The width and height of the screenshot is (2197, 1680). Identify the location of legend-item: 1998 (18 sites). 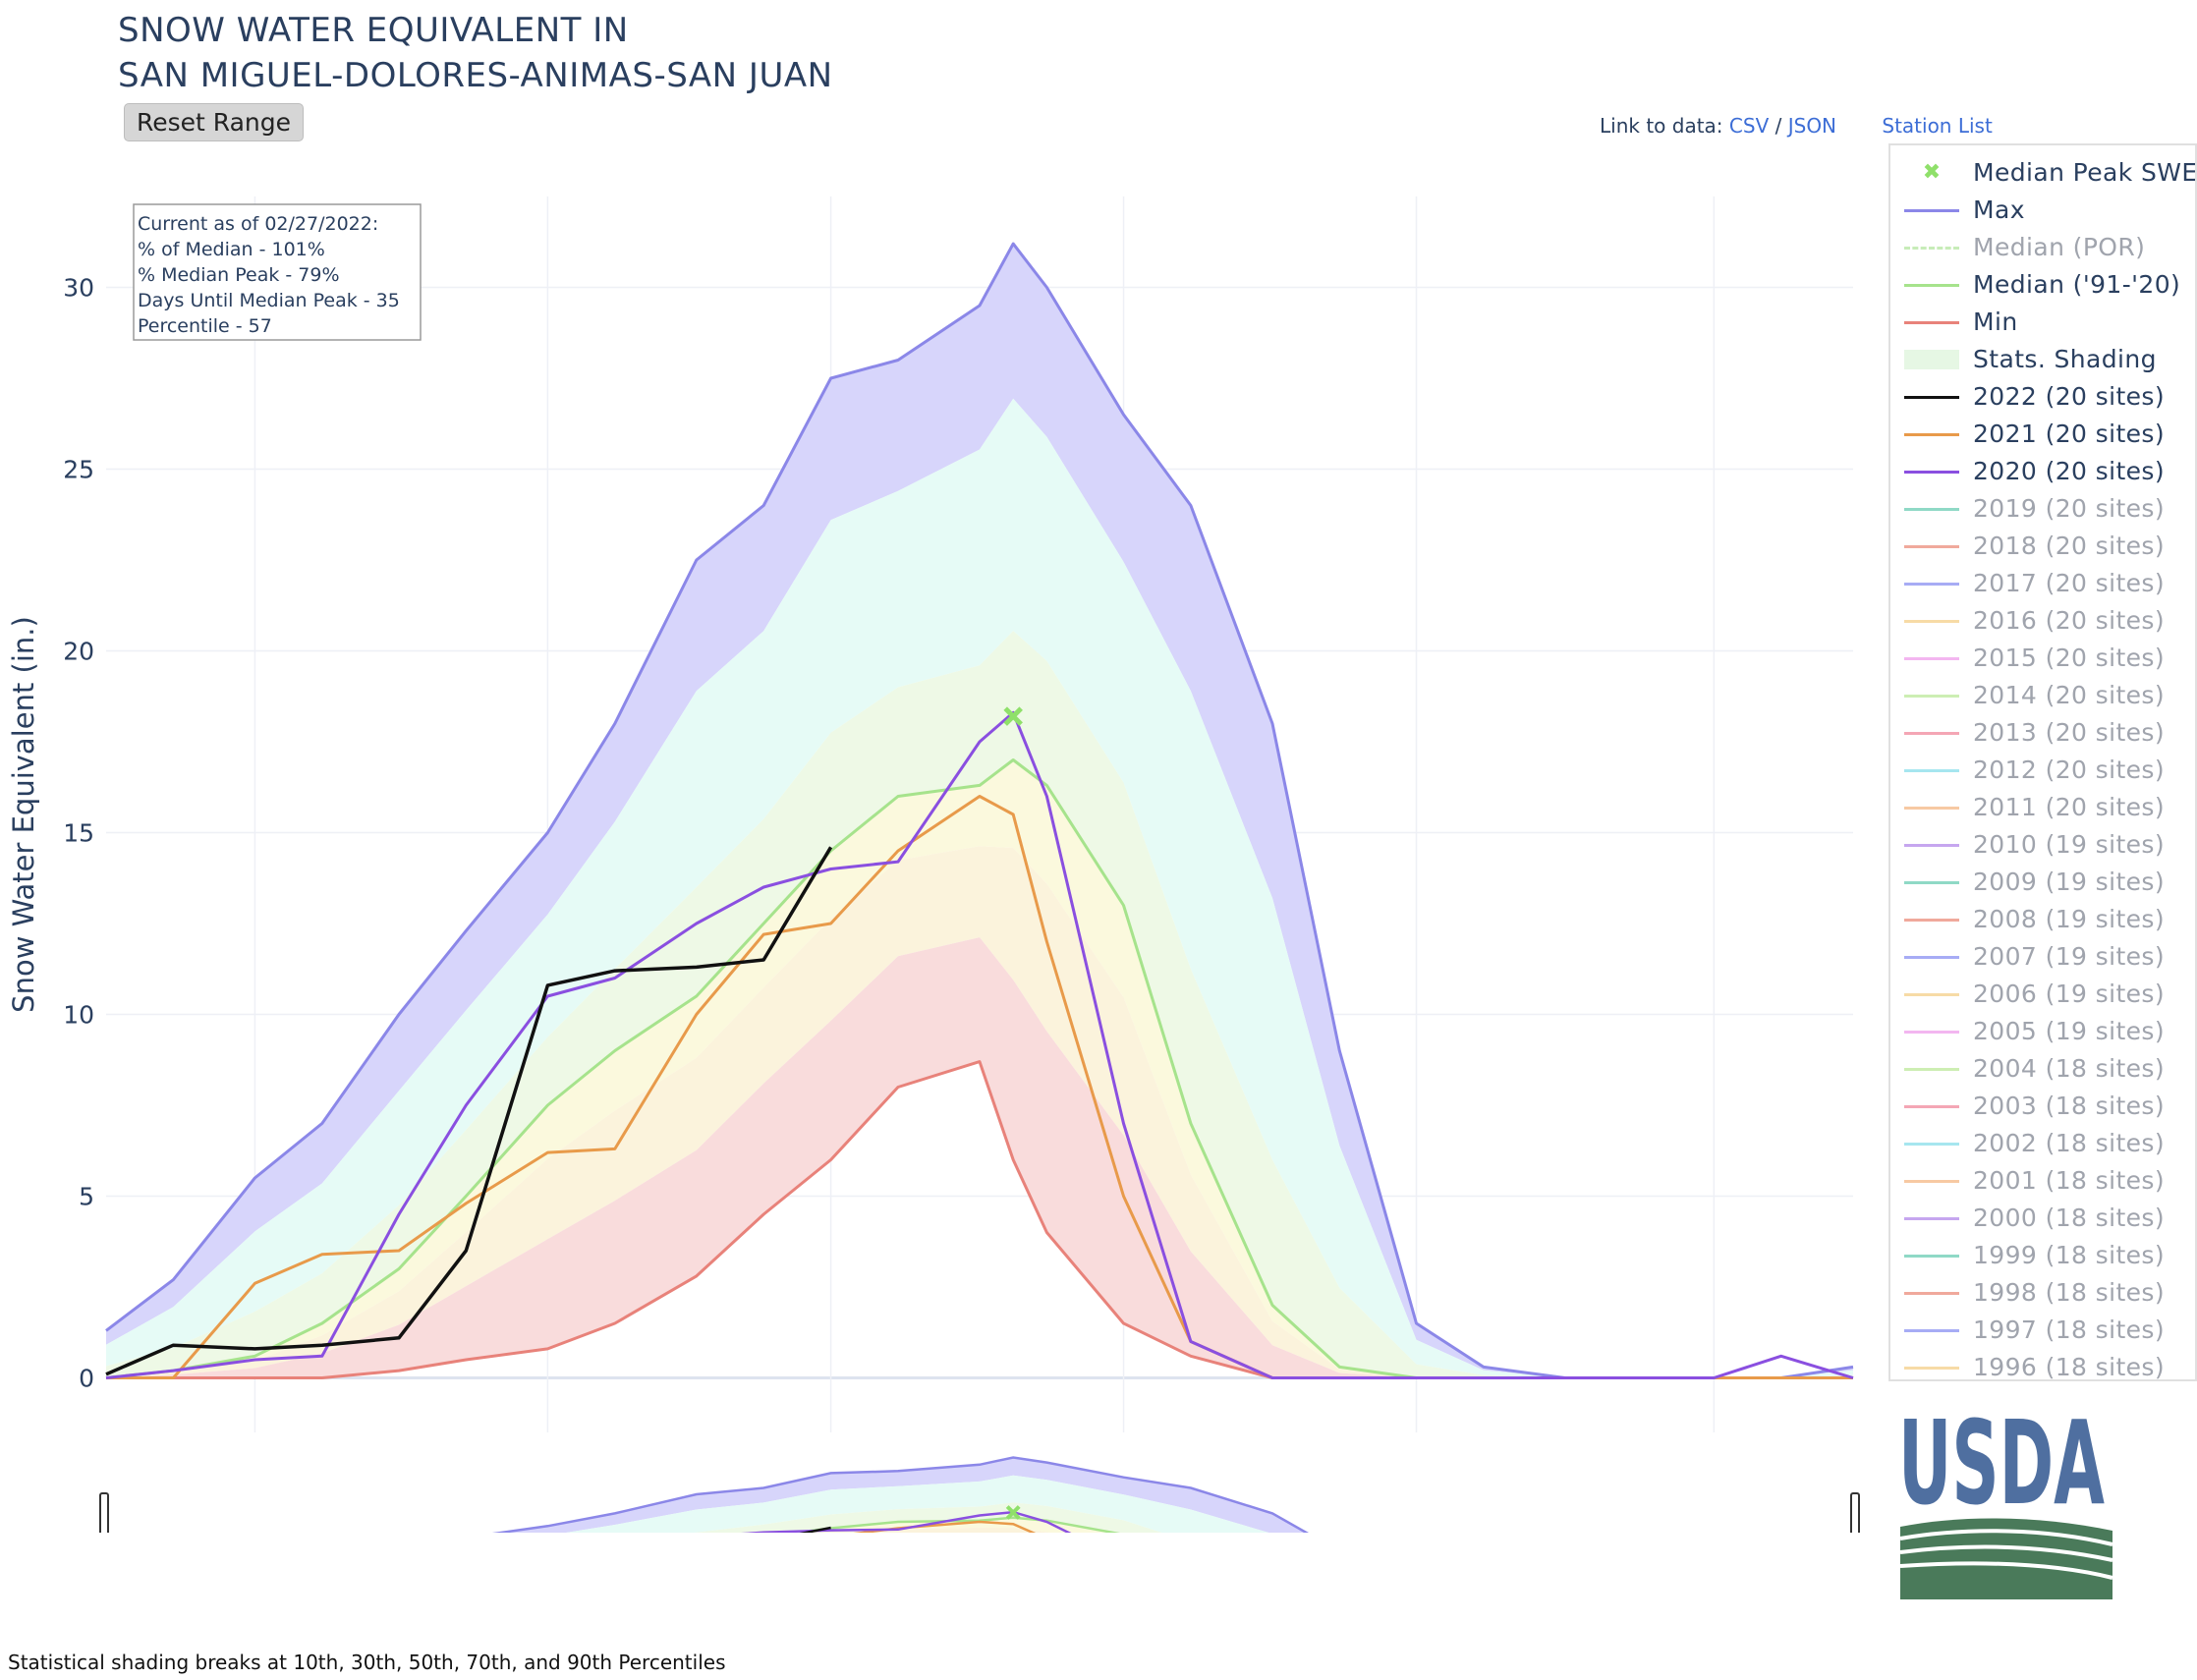
(2042, 1293).